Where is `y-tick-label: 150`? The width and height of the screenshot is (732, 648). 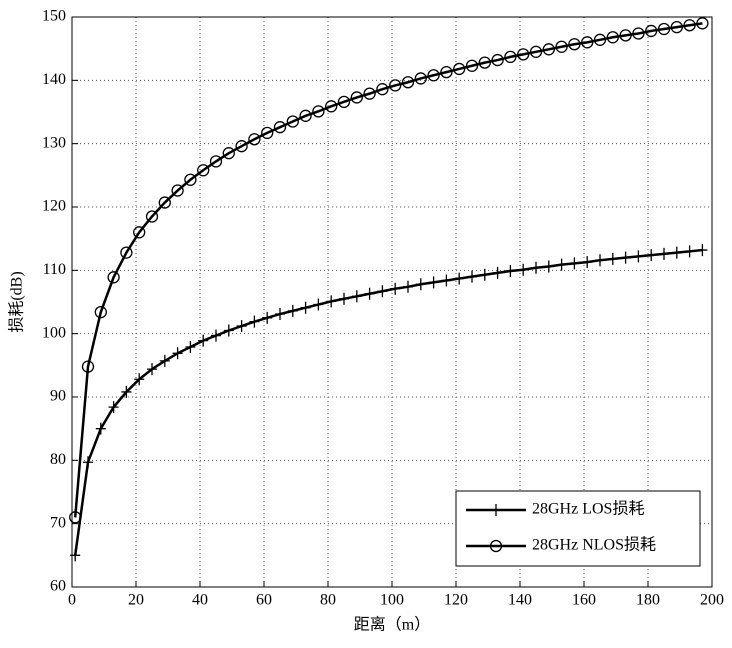
y-tick-label: 150 is located at coordinates (54, 16).